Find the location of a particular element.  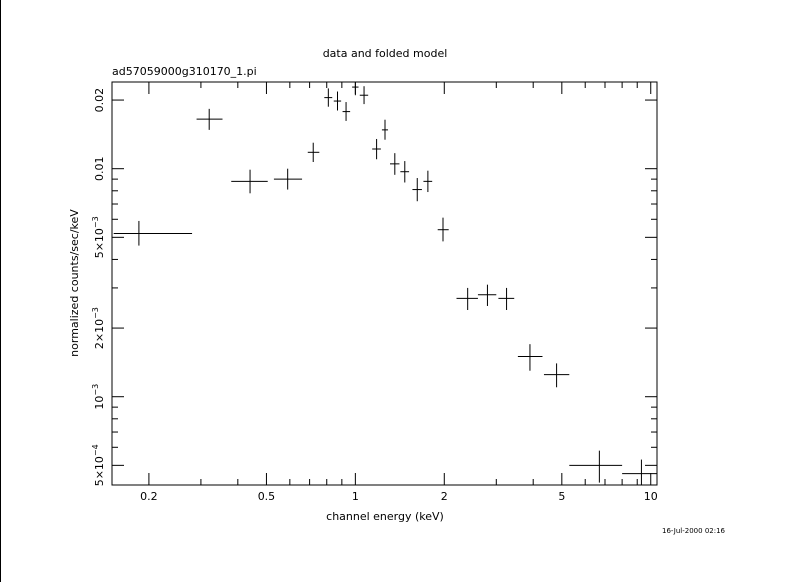

y-axis-label: normalized counts/sec/keV is located at coordinates (74, 283).